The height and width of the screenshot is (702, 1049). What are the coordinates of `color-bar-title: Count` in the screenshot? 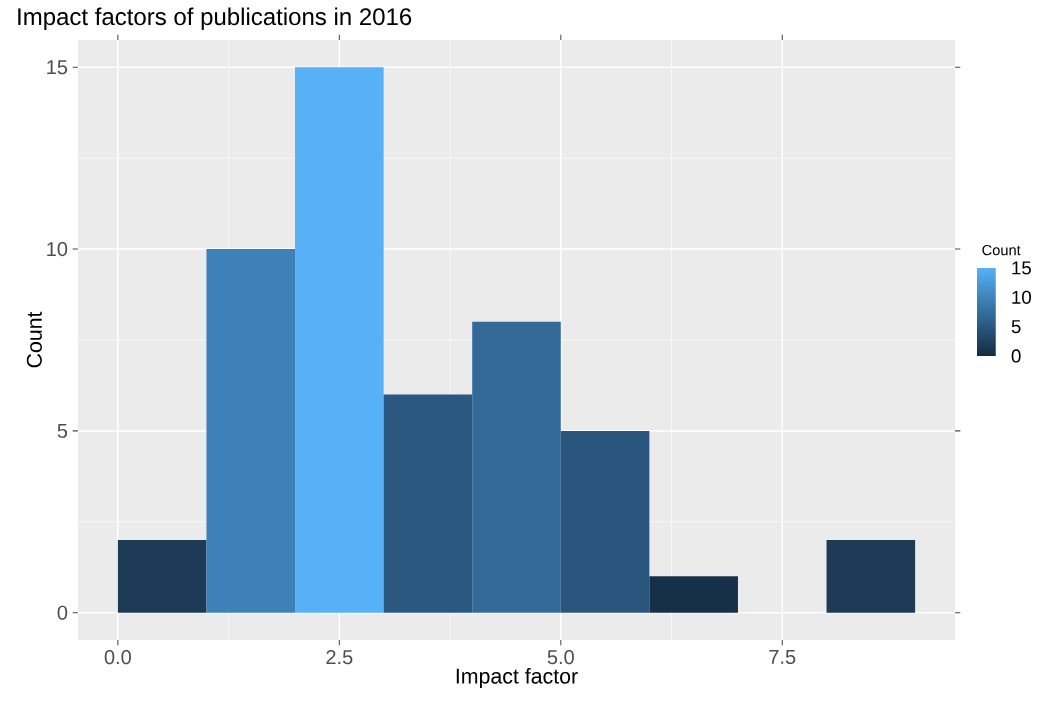 It's located at (1001, 250).